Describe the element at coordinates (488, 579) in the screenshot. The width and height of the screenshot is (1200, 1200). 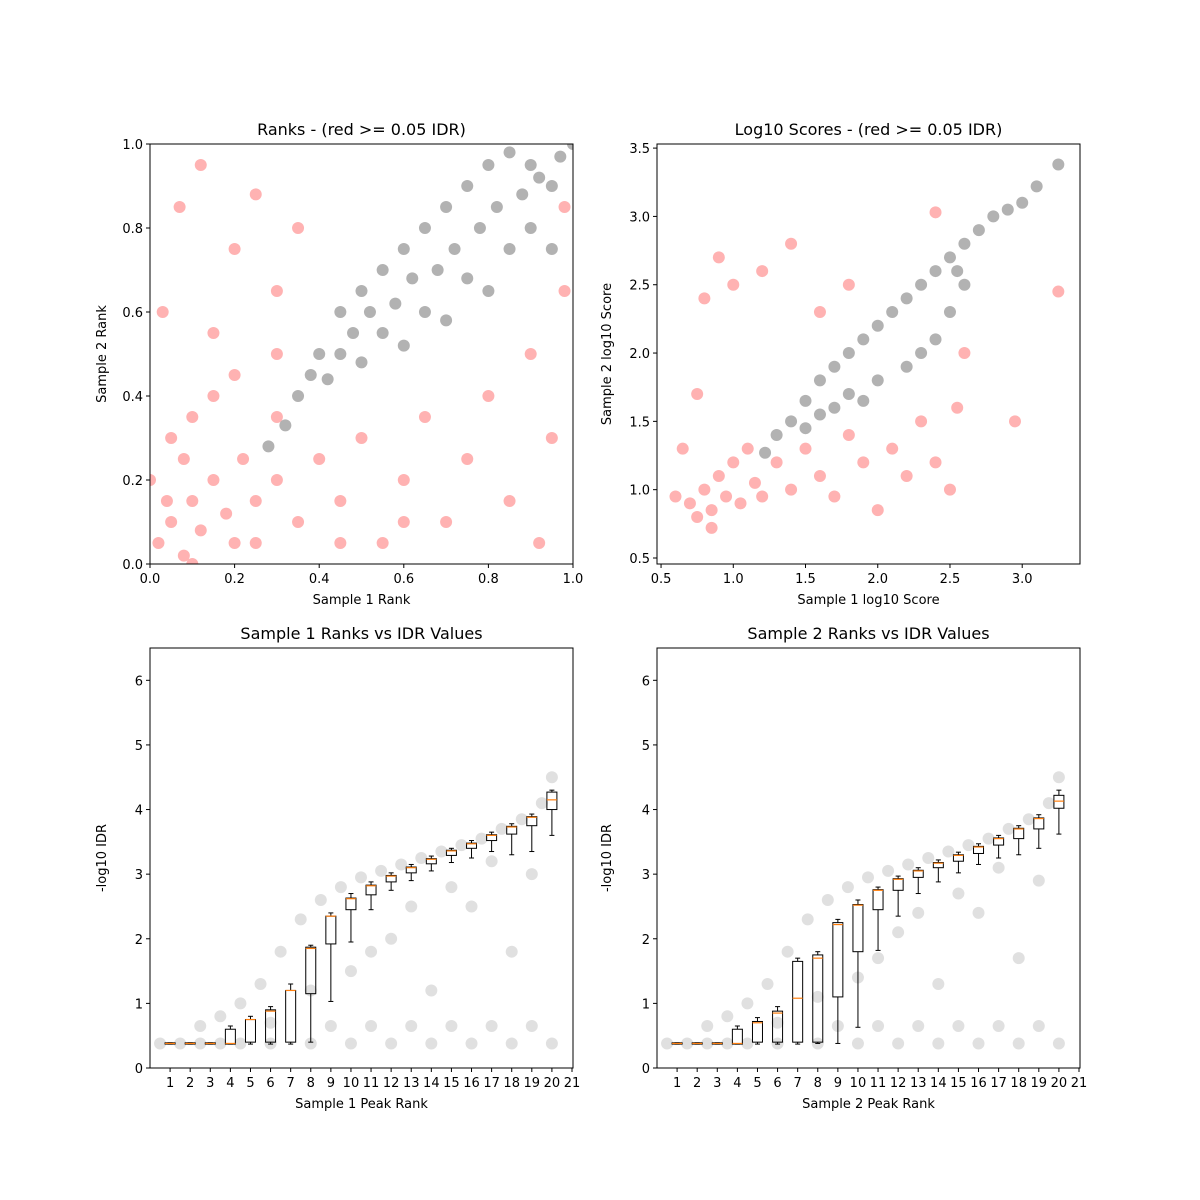
I see `x-tick-label: 0.8` at that location.